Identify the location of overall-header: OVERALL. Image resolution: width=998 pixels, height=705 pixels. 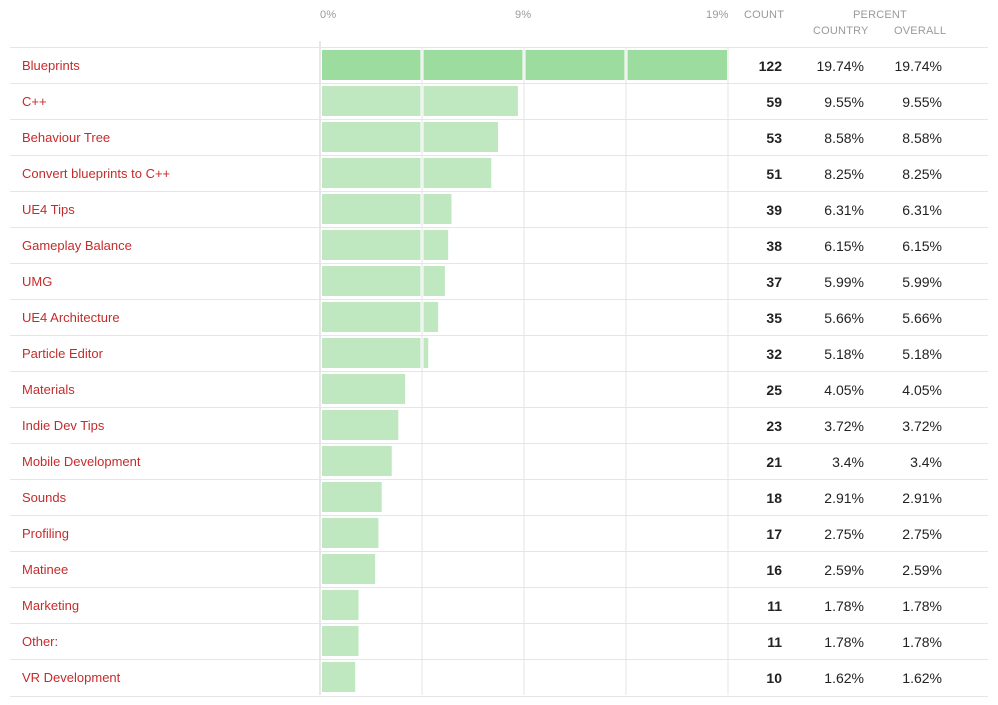
(920, 31).